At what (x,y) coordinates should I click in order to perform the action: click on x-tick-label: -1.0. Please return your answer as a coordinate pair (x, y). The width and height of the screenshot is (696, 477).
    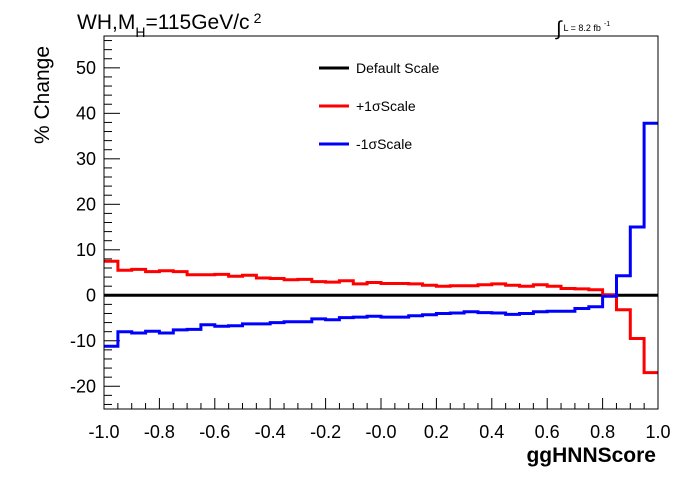
    Looking at the image, I should click on (103, 432).